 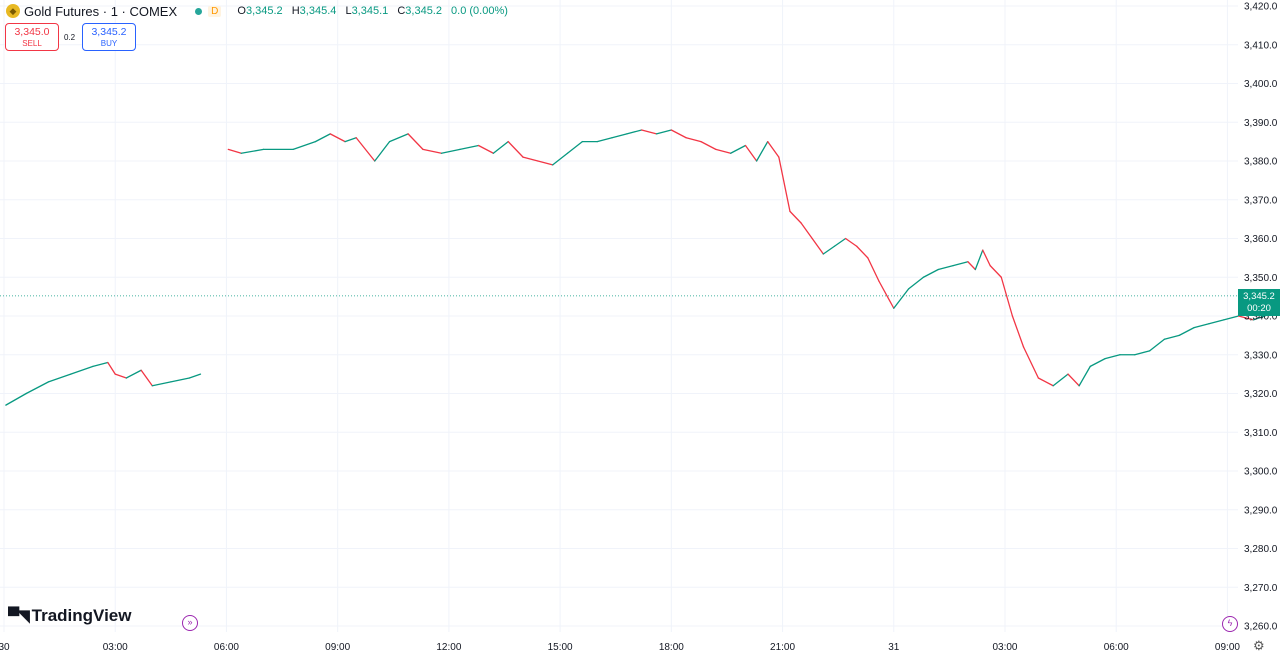 What do you see at coordinates (199, 11) in the screenshot?
I see `status-dot-icon` at bounding box center [199, 11].